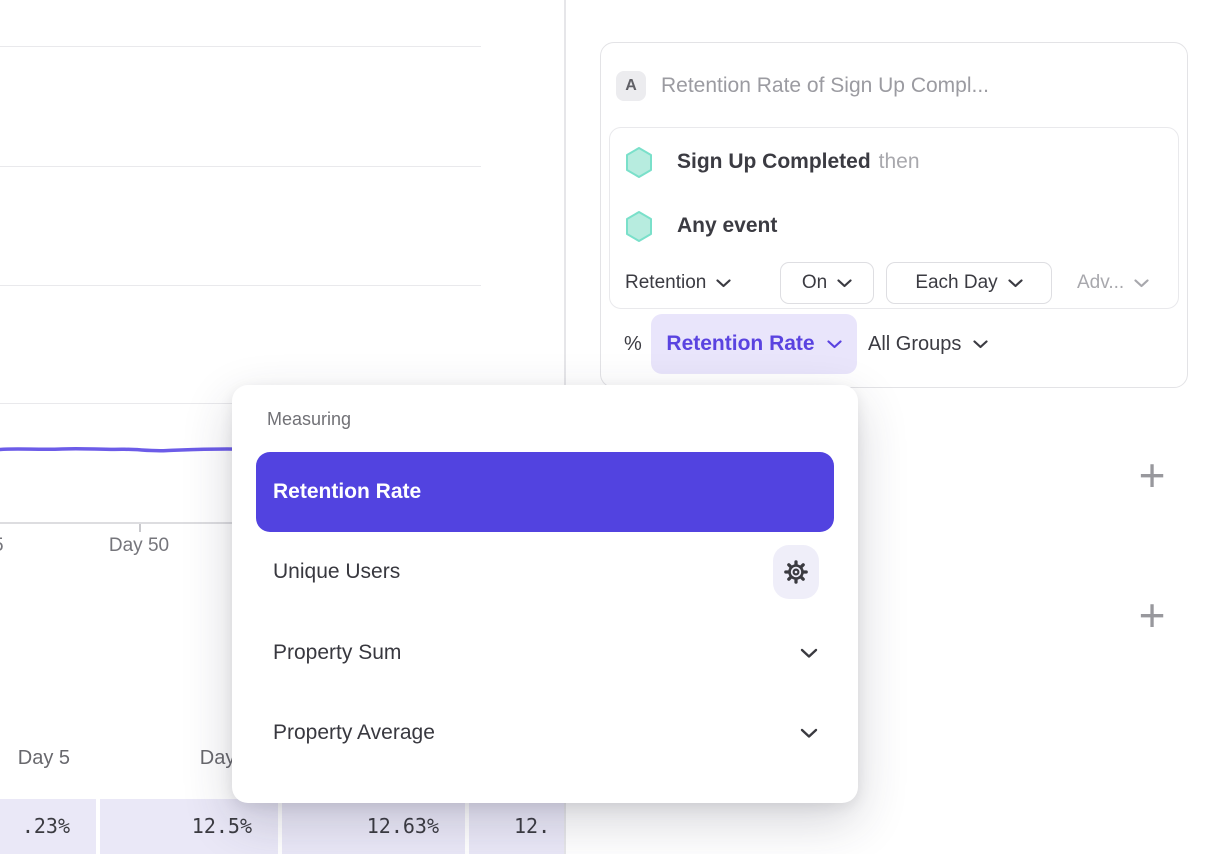  I want to click on retention-type-label: Retention, so click(666, 282).